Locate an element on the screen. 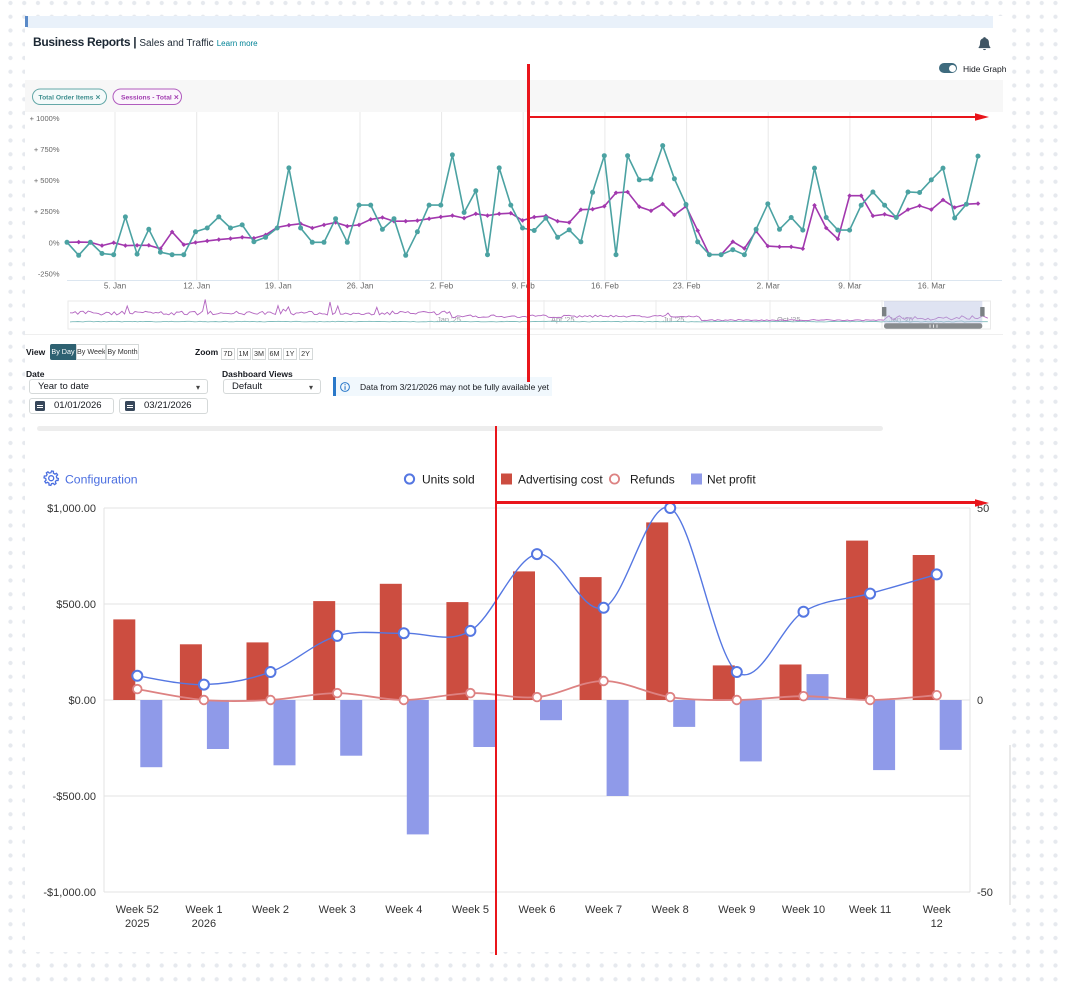 The height and width of the screenshot is (989, 1066). svg-text: -$500.00 is located at coordinates (74, 797).